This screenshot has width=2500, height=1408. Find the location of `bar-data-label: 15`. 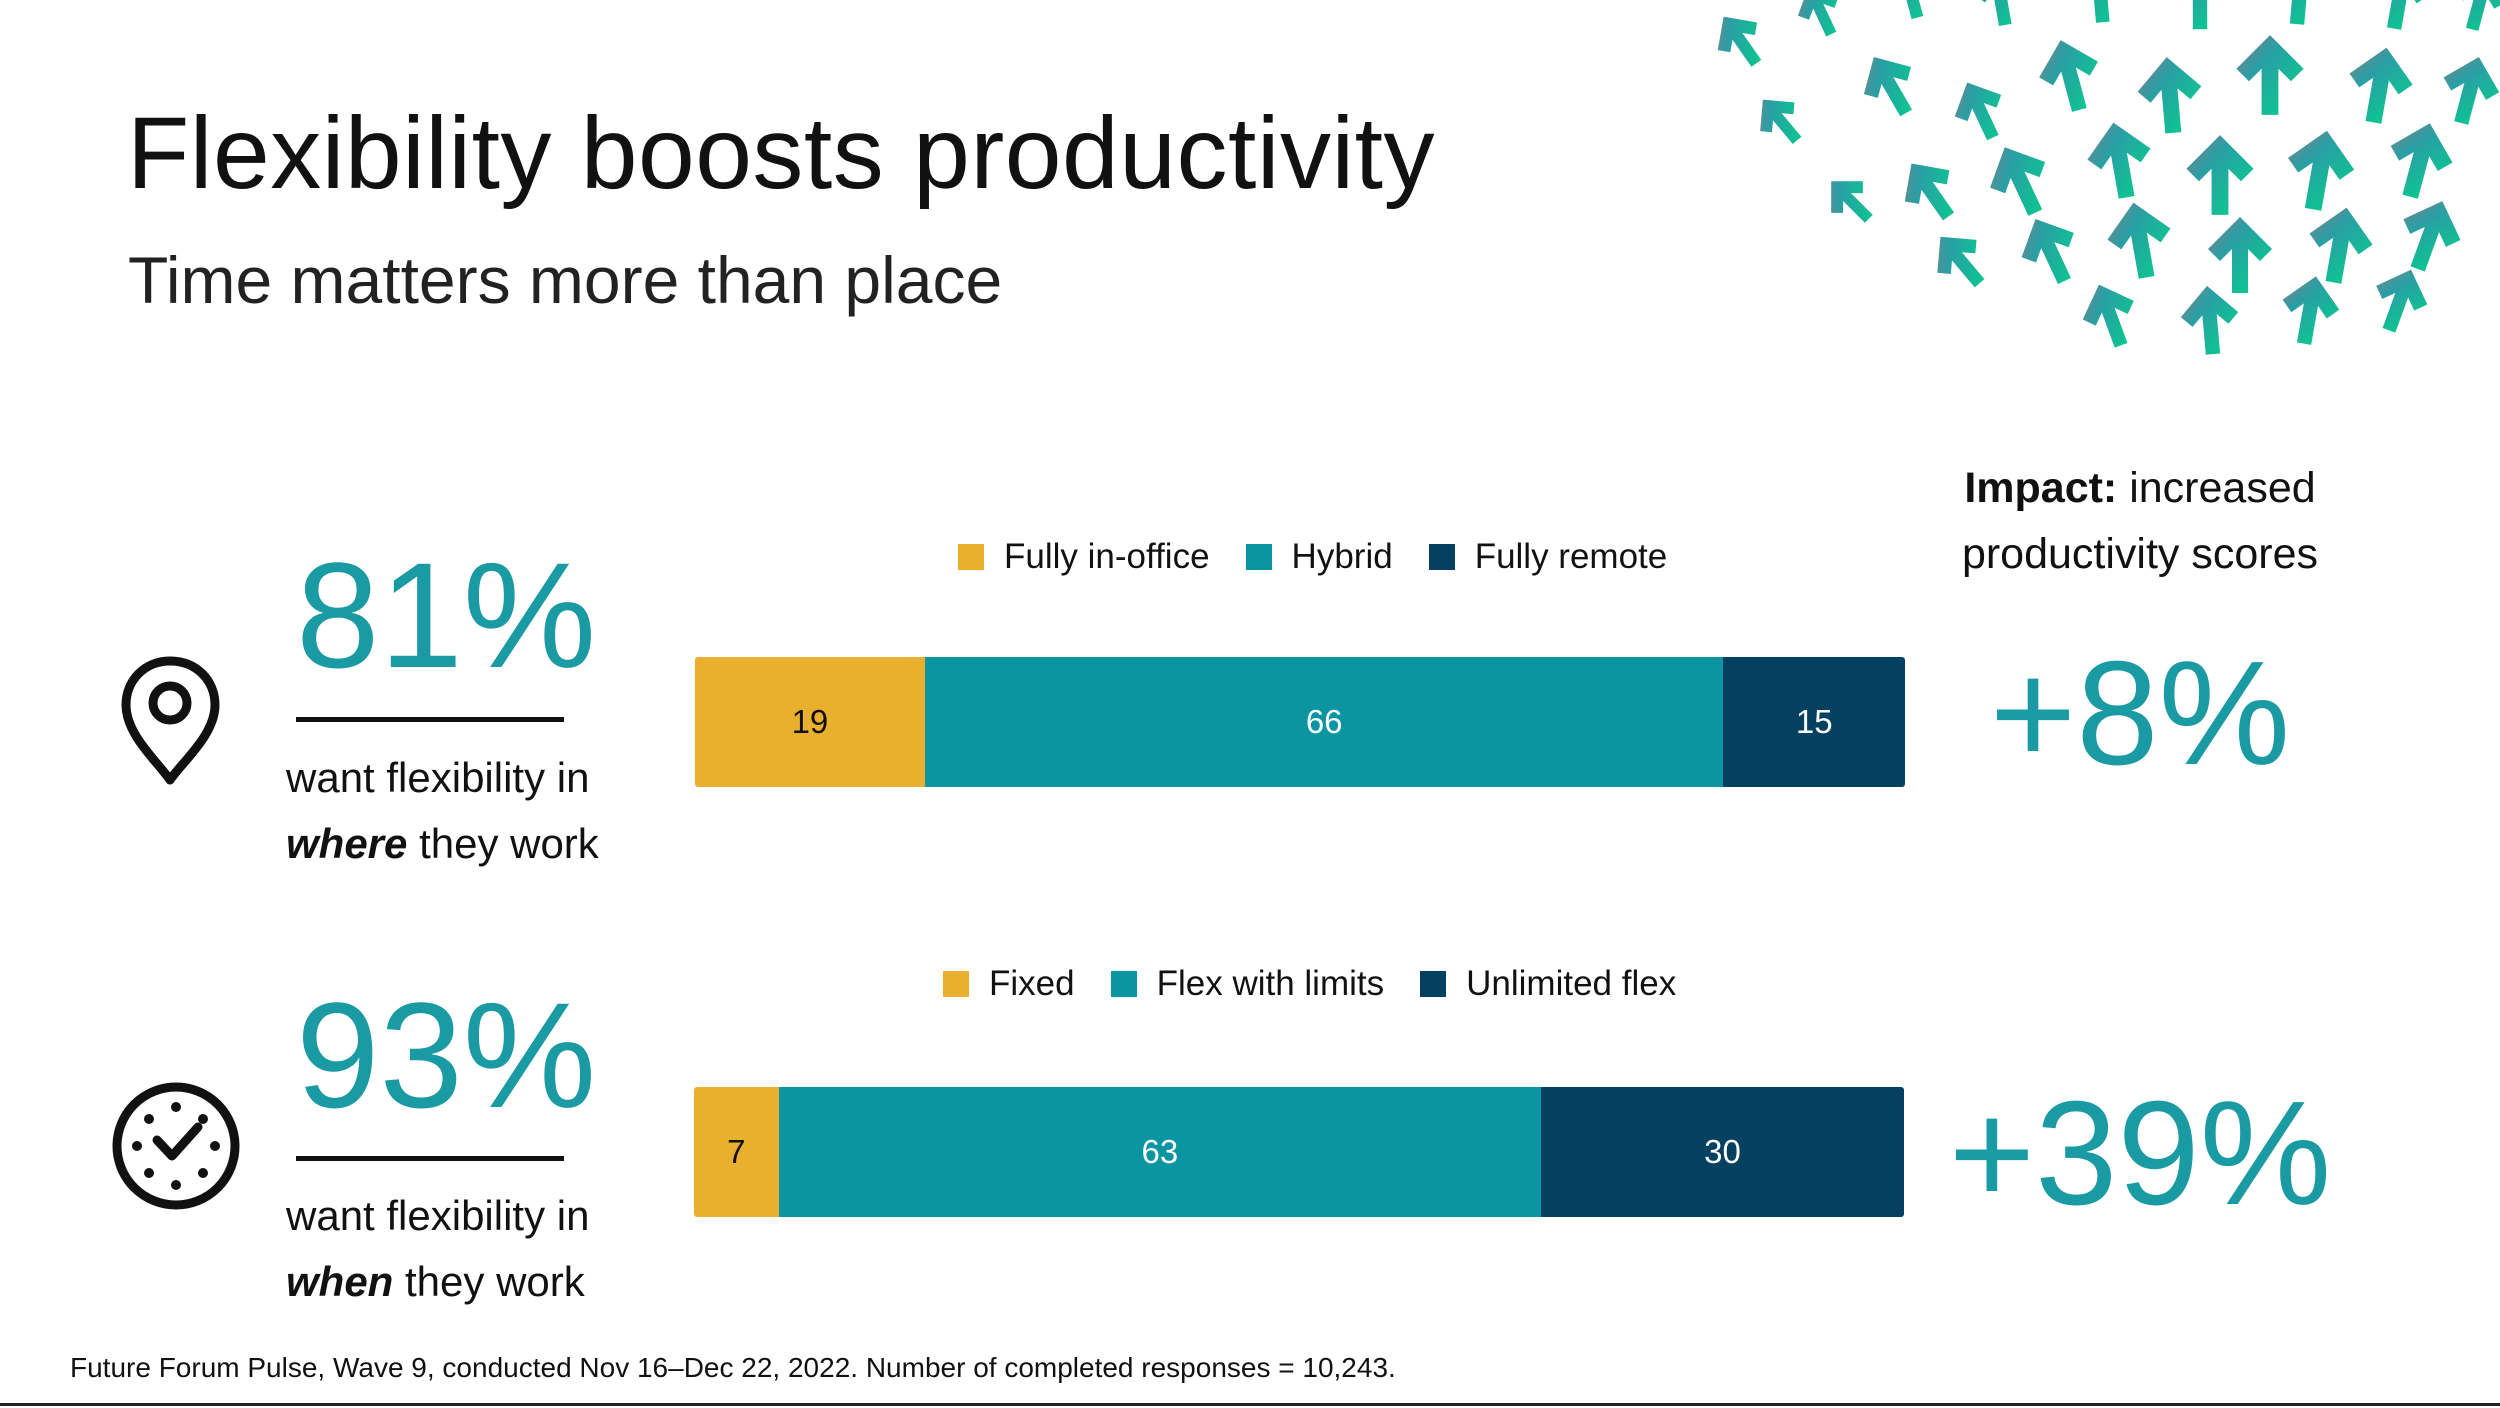

bar-data-label: 15 is located at coordinates (1814, 721).